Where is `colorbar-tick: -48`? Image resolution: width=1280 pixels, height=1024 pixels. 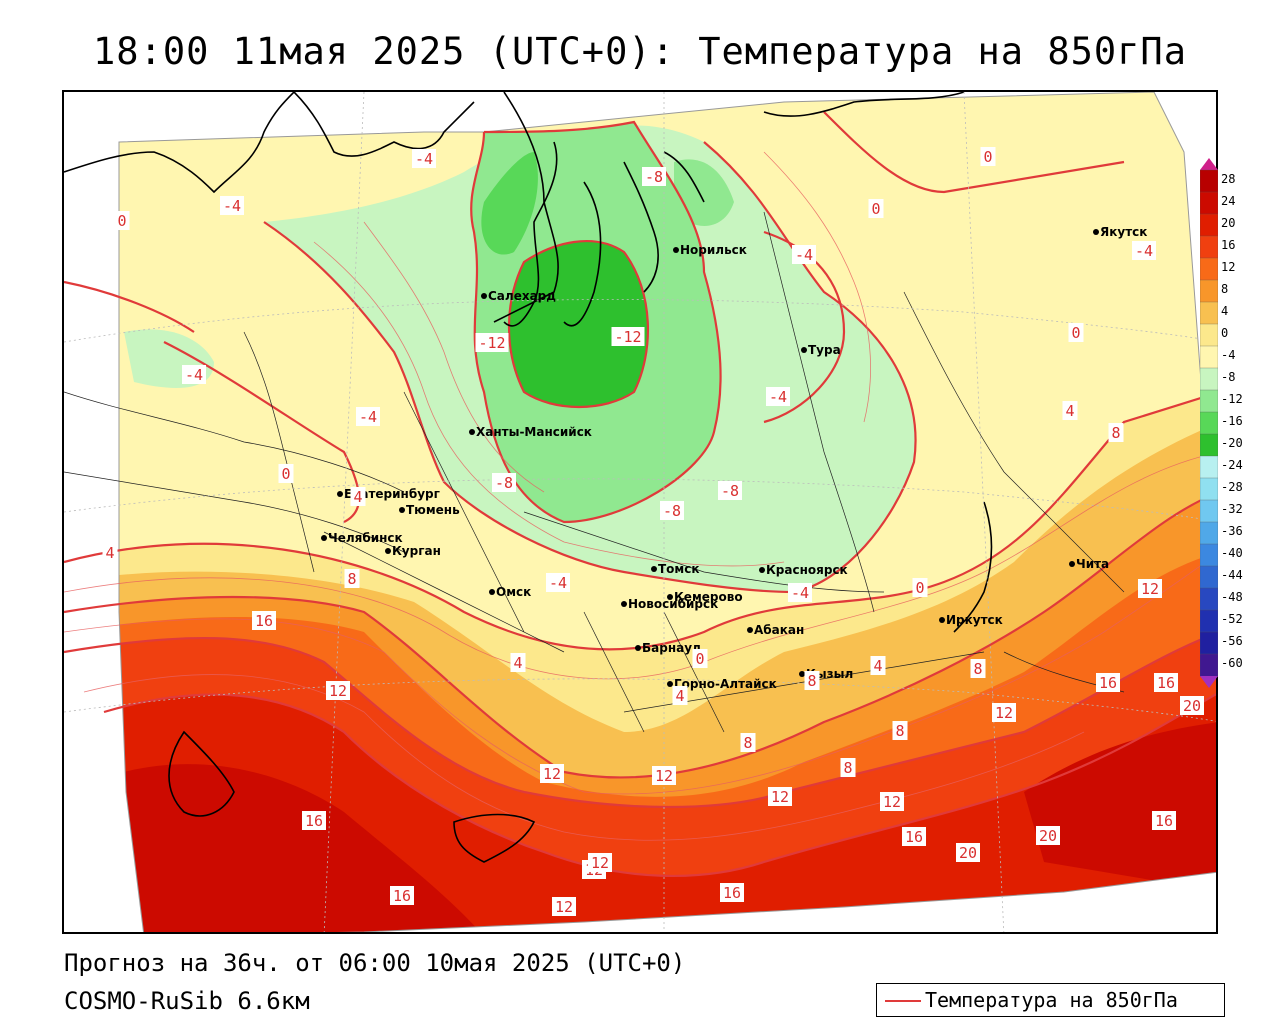
colorbar-tick: -48 is located at coordinates (1232, 597).